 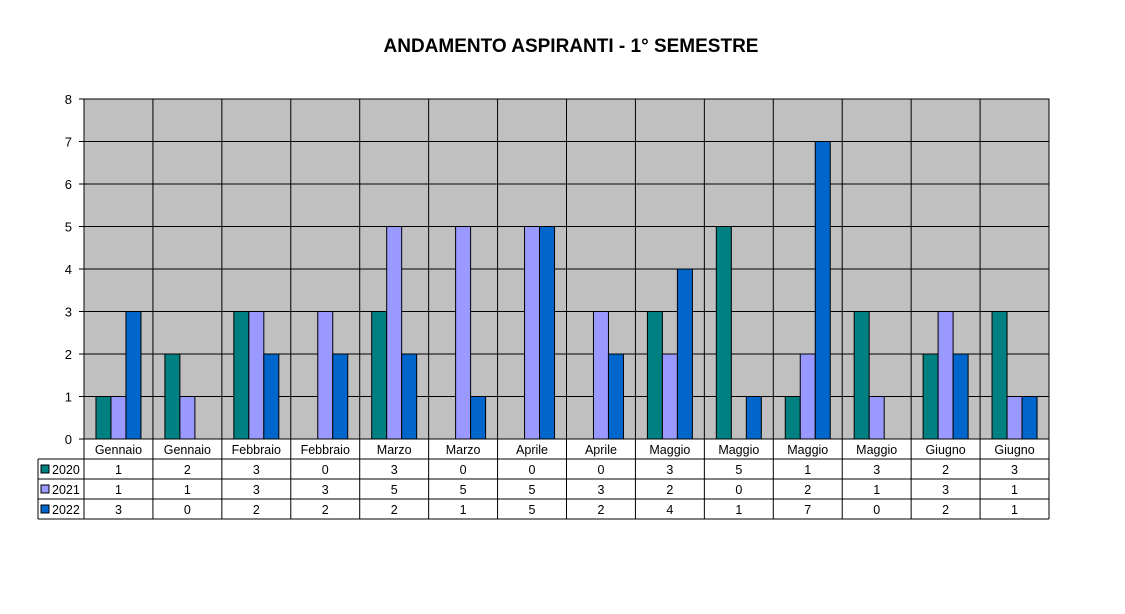 What do you see at coordinates (187, 450) in the screenshot?
I see `x-tick-label: Gennaio` at bounding box center [187, 450].